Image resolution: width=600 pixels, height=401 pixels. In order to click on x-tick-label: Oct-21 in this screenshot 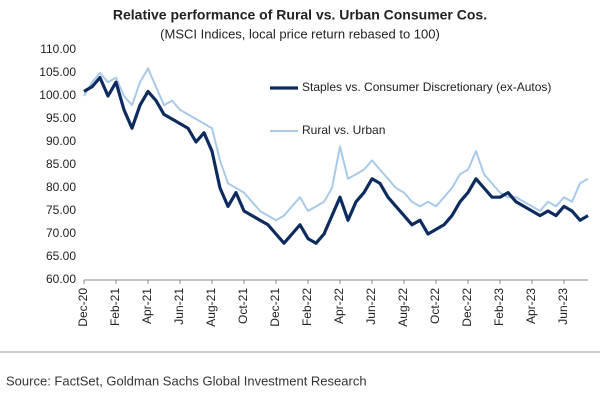, I will do `click(243, 306)`.